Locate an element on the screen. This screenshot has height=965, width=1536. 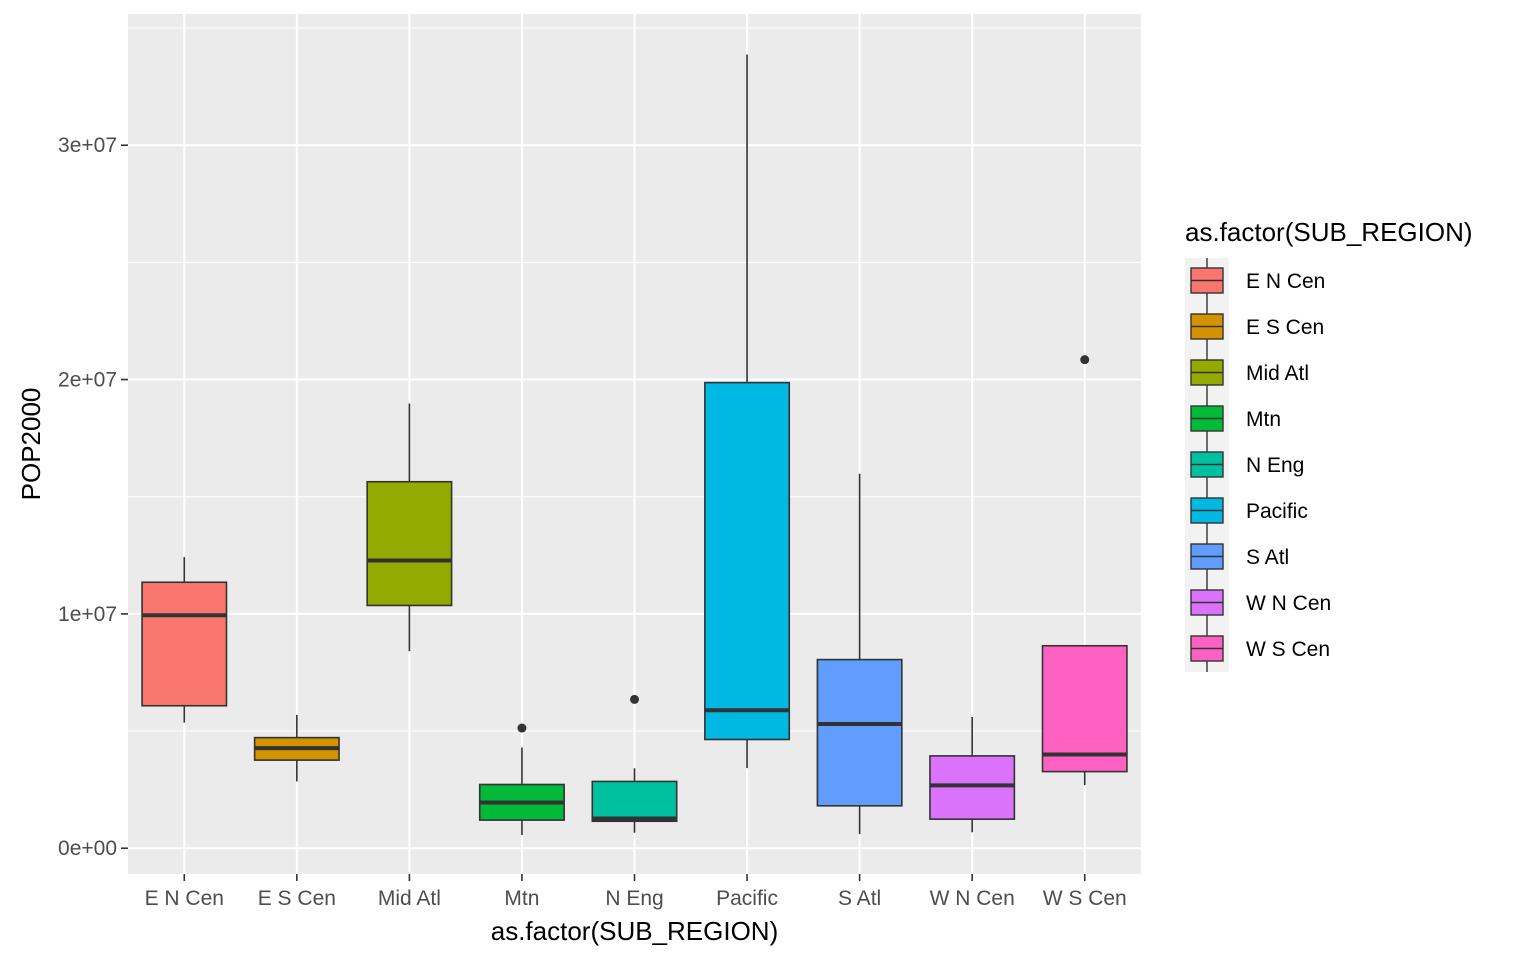
y-tick-label: 0e+00 is located at coordinates (87, 848).